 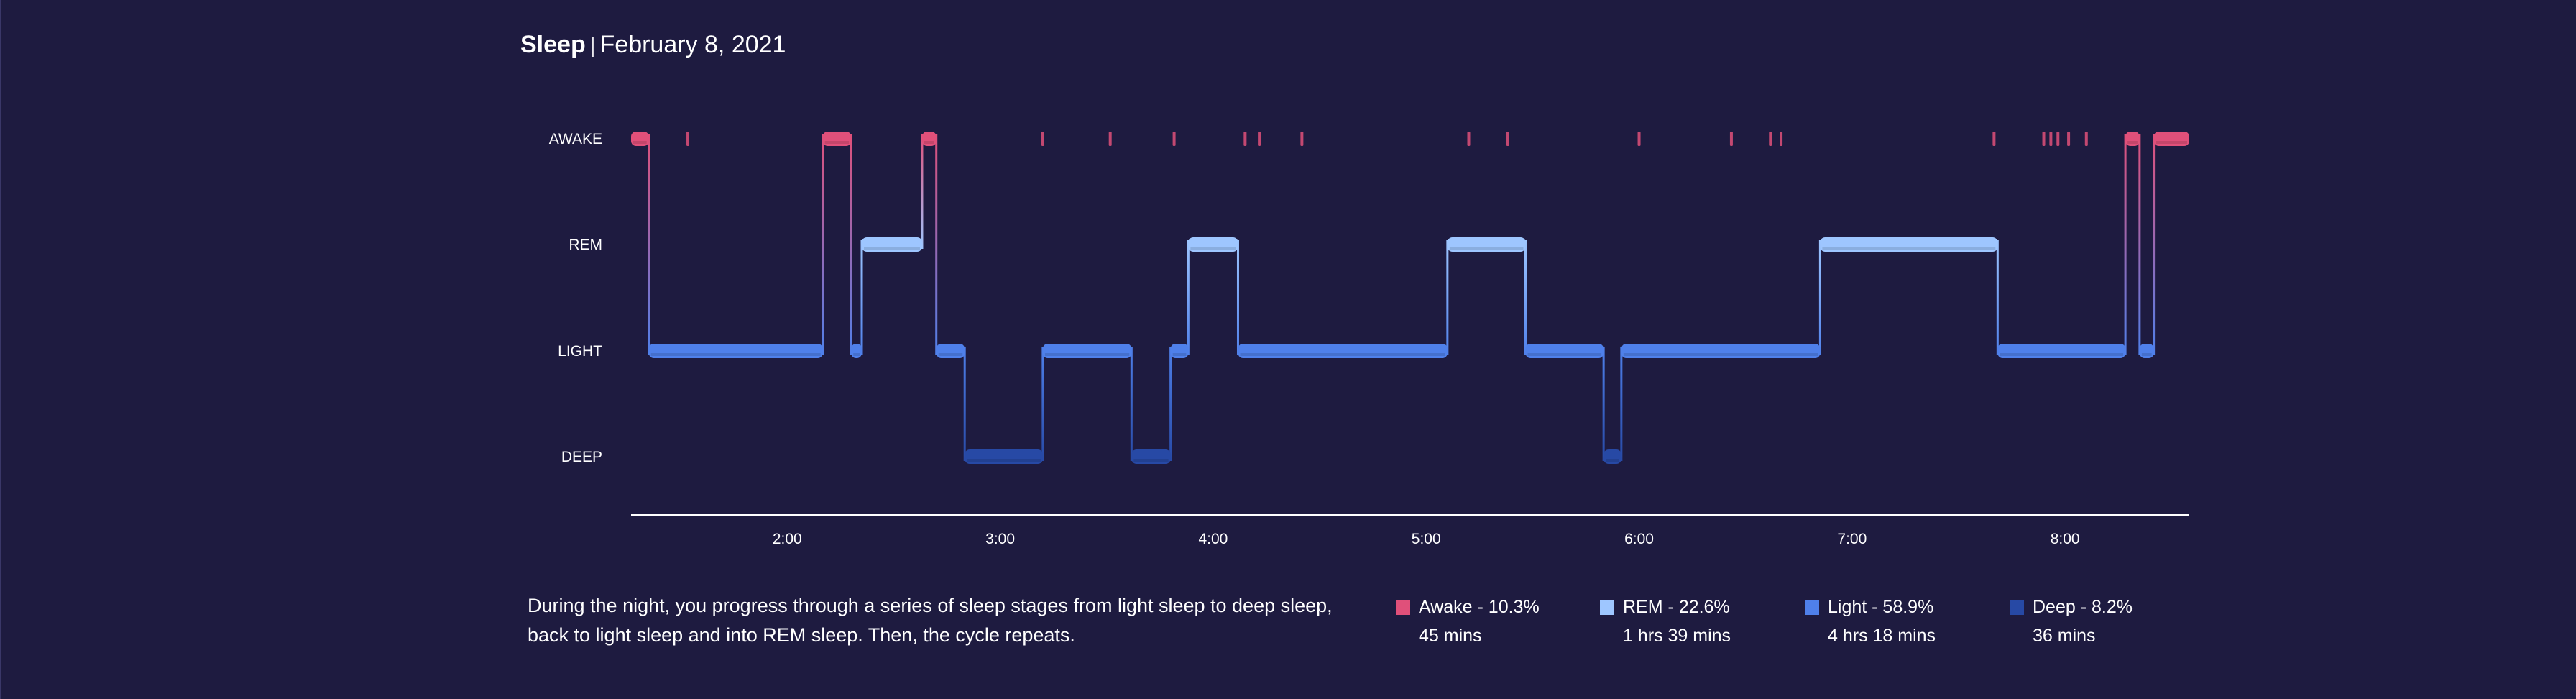 What do you see at coordinates (2083, 607) in the screenshot?
I see `legend-label-deep: Deep - 8.2%` at bounding box center [2083, 607].